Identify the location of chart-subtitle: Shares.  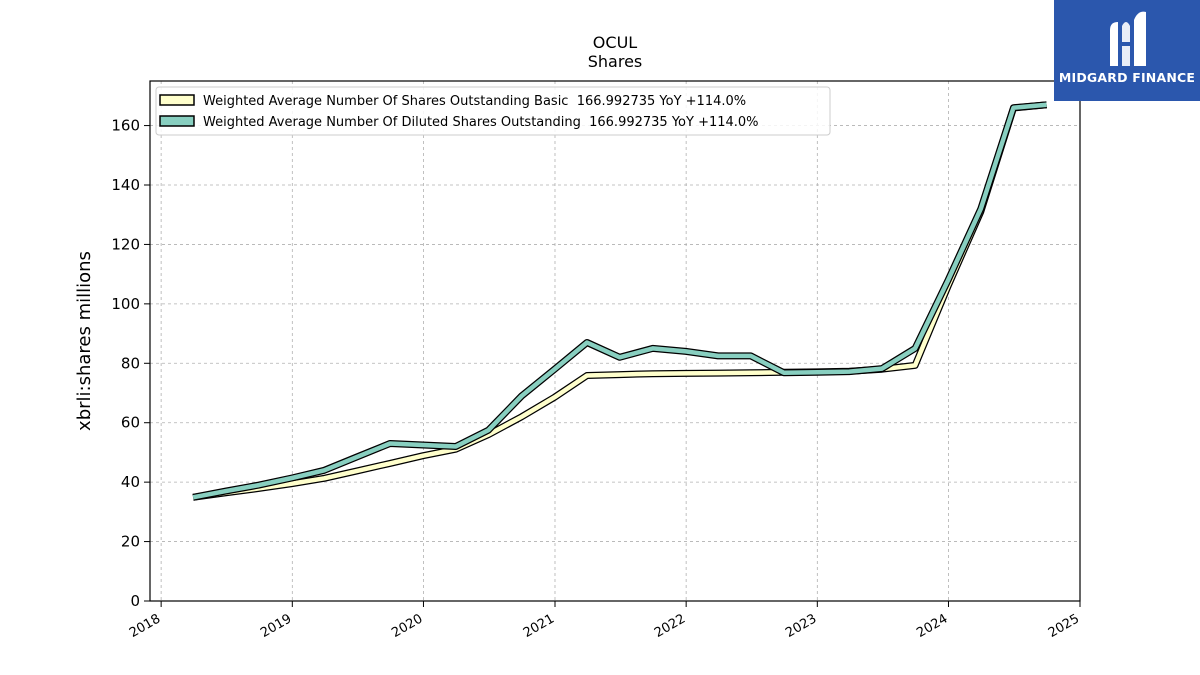
(615, 61).